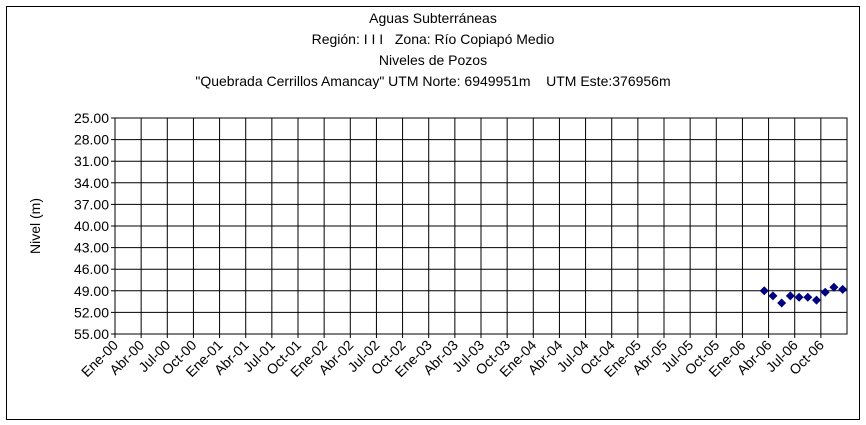  I want to click on y-tick-label: 31.00, so click(91, 161).